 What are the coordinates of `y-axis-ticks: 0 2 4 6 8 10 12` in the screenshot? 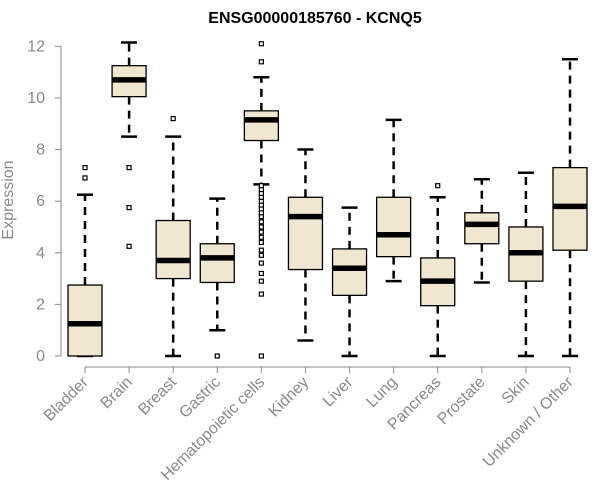 It's located at (44, 201).